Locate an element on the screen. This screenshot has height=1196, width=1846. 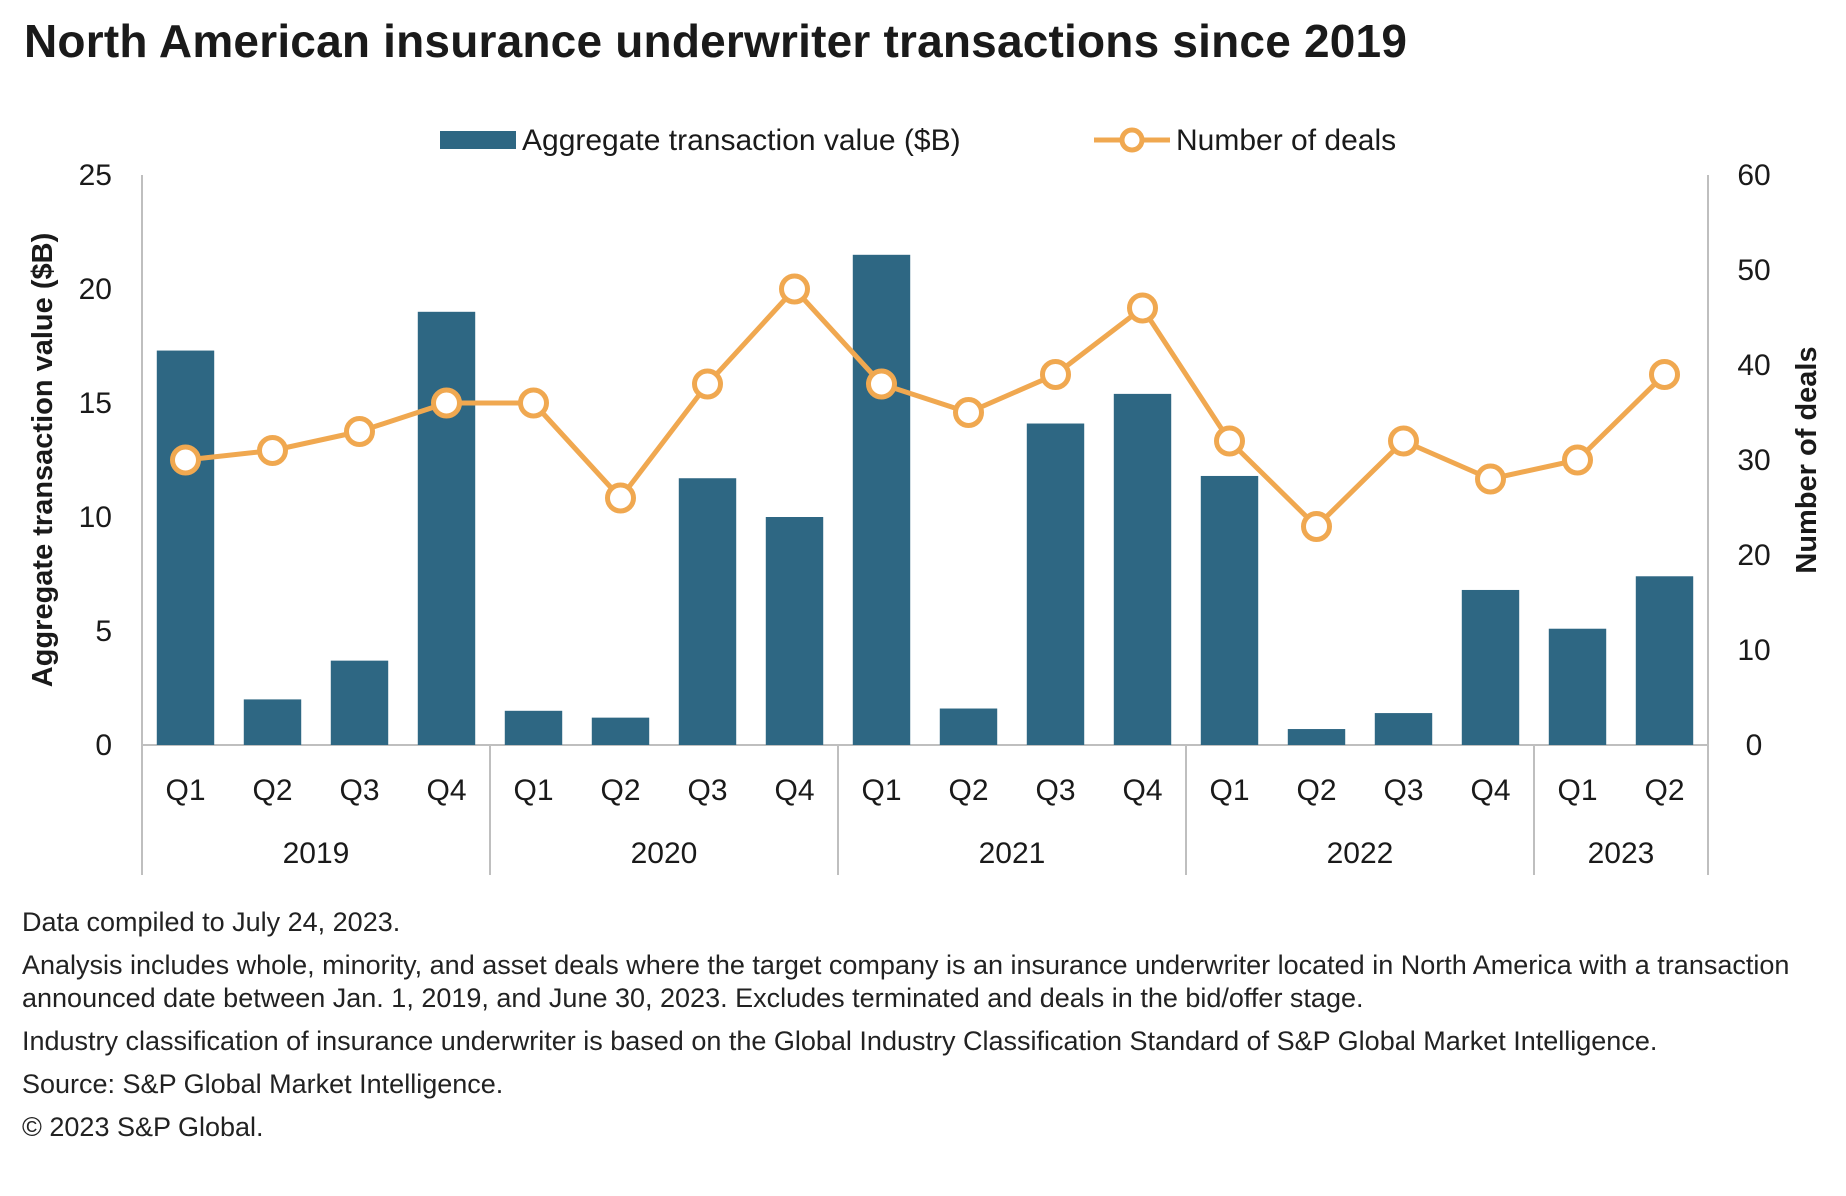
y-tick-label: 25 is located at coordinates (95, 175).